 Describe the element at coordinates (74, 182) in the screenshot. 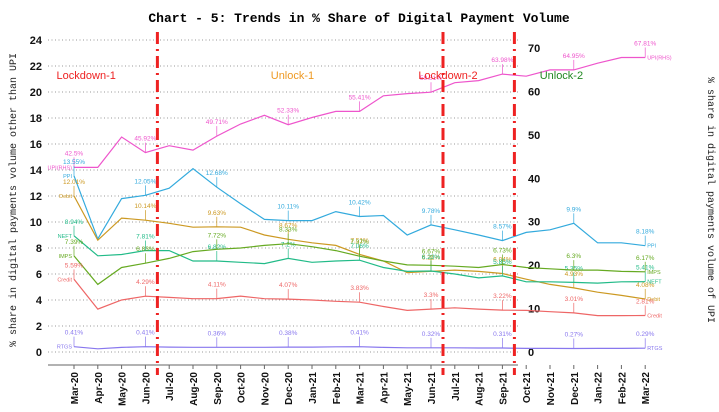

I see `data-label: 12.01%` at that location.